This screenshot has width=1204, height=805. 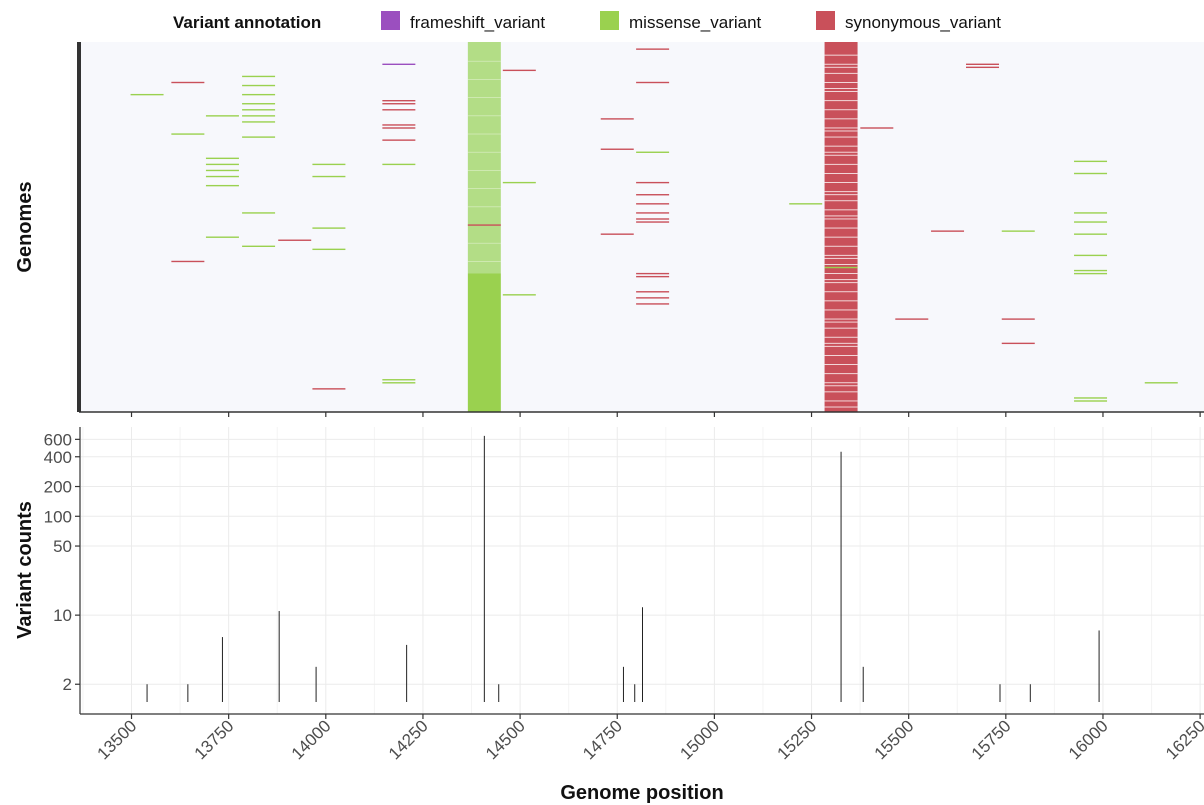 I want to click on counts-x-title: Genome position, so click(x=641, y=793).